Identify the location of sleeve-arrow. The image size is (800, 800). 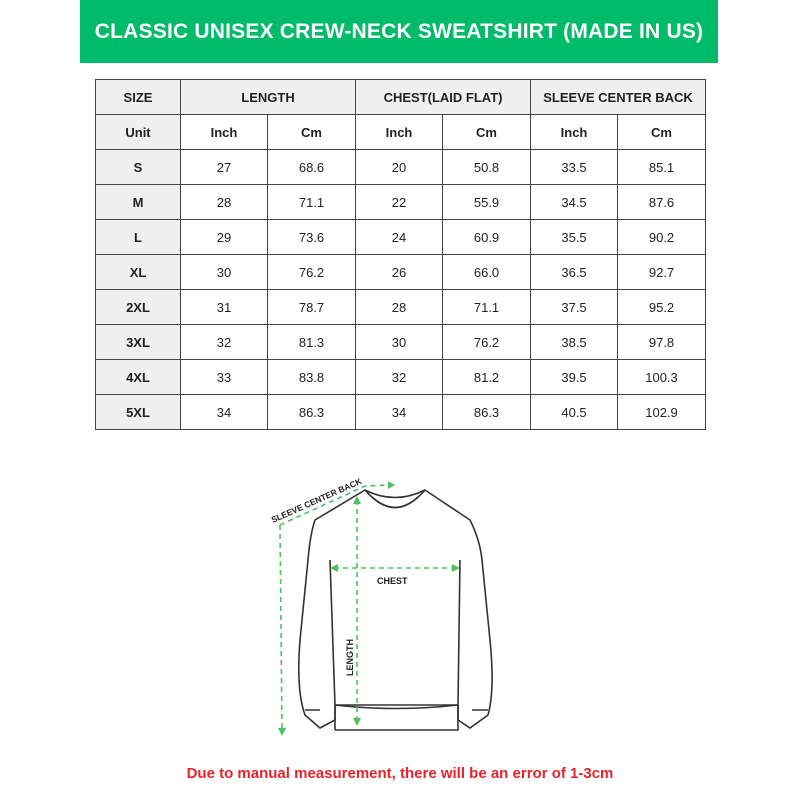
(336, 505).